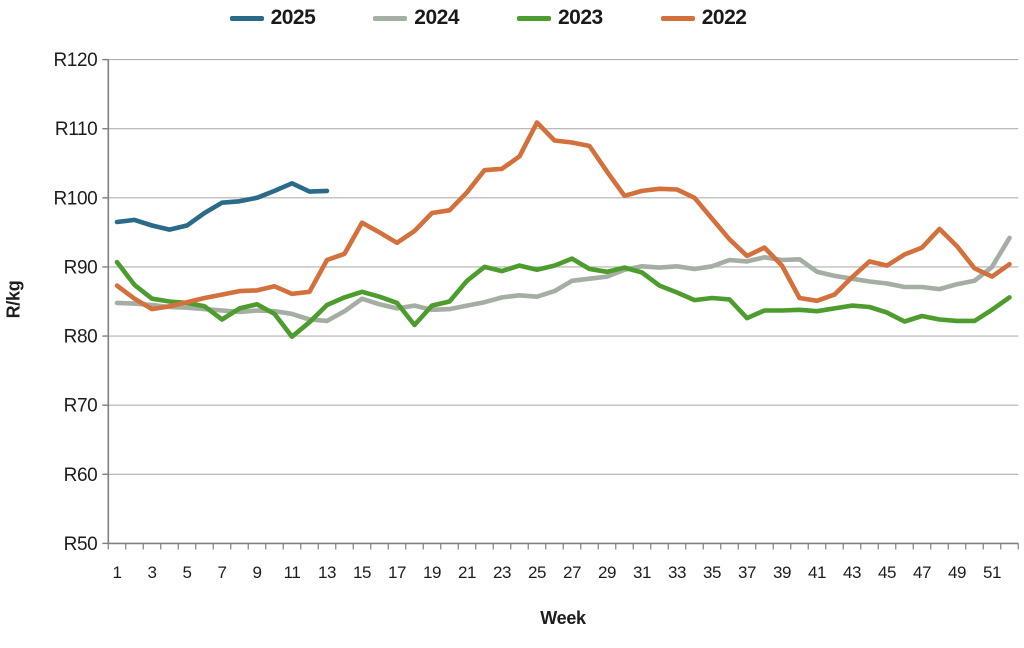 This screenshot has height=648, width=1024. I want to click on x-tick-label: 31, so click(642, 572).